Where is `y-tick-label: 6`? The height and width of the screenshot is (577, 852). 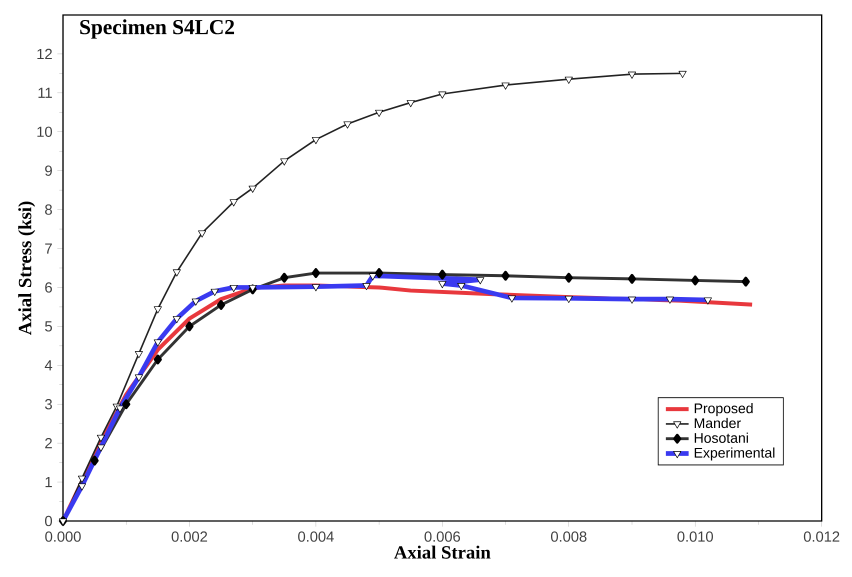
y-tick-label: 6 is located at coordinates (48, 287).